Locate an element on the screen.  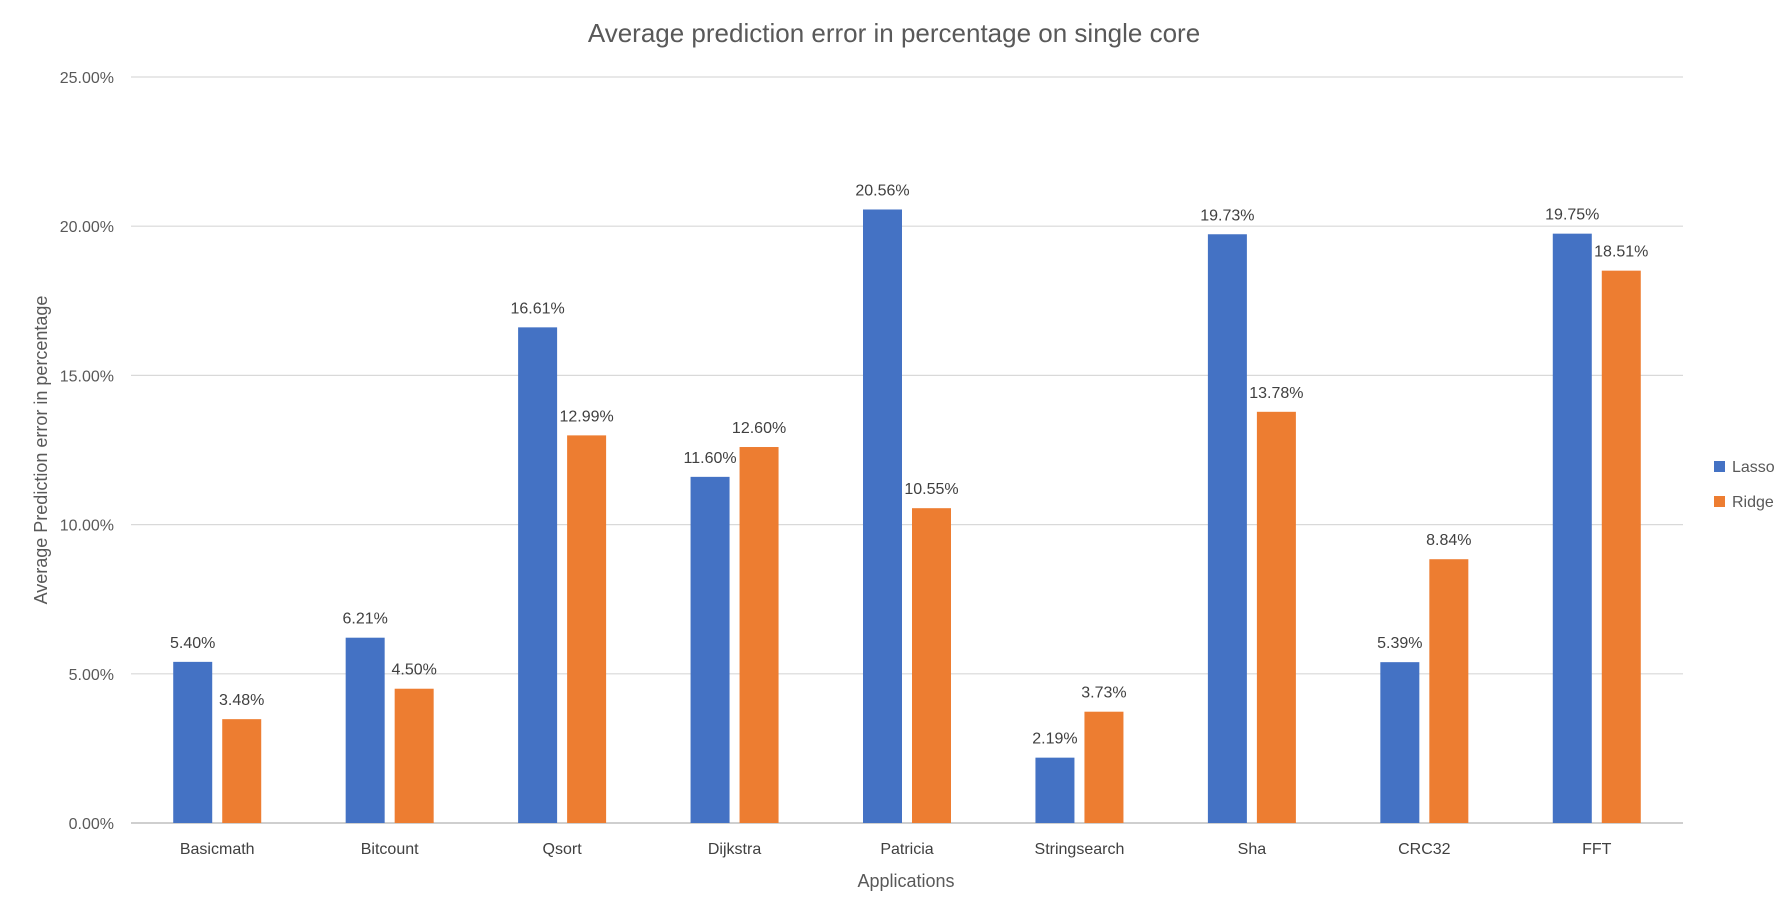
x-axis-label: Applications is located at coordinates (905, 881).